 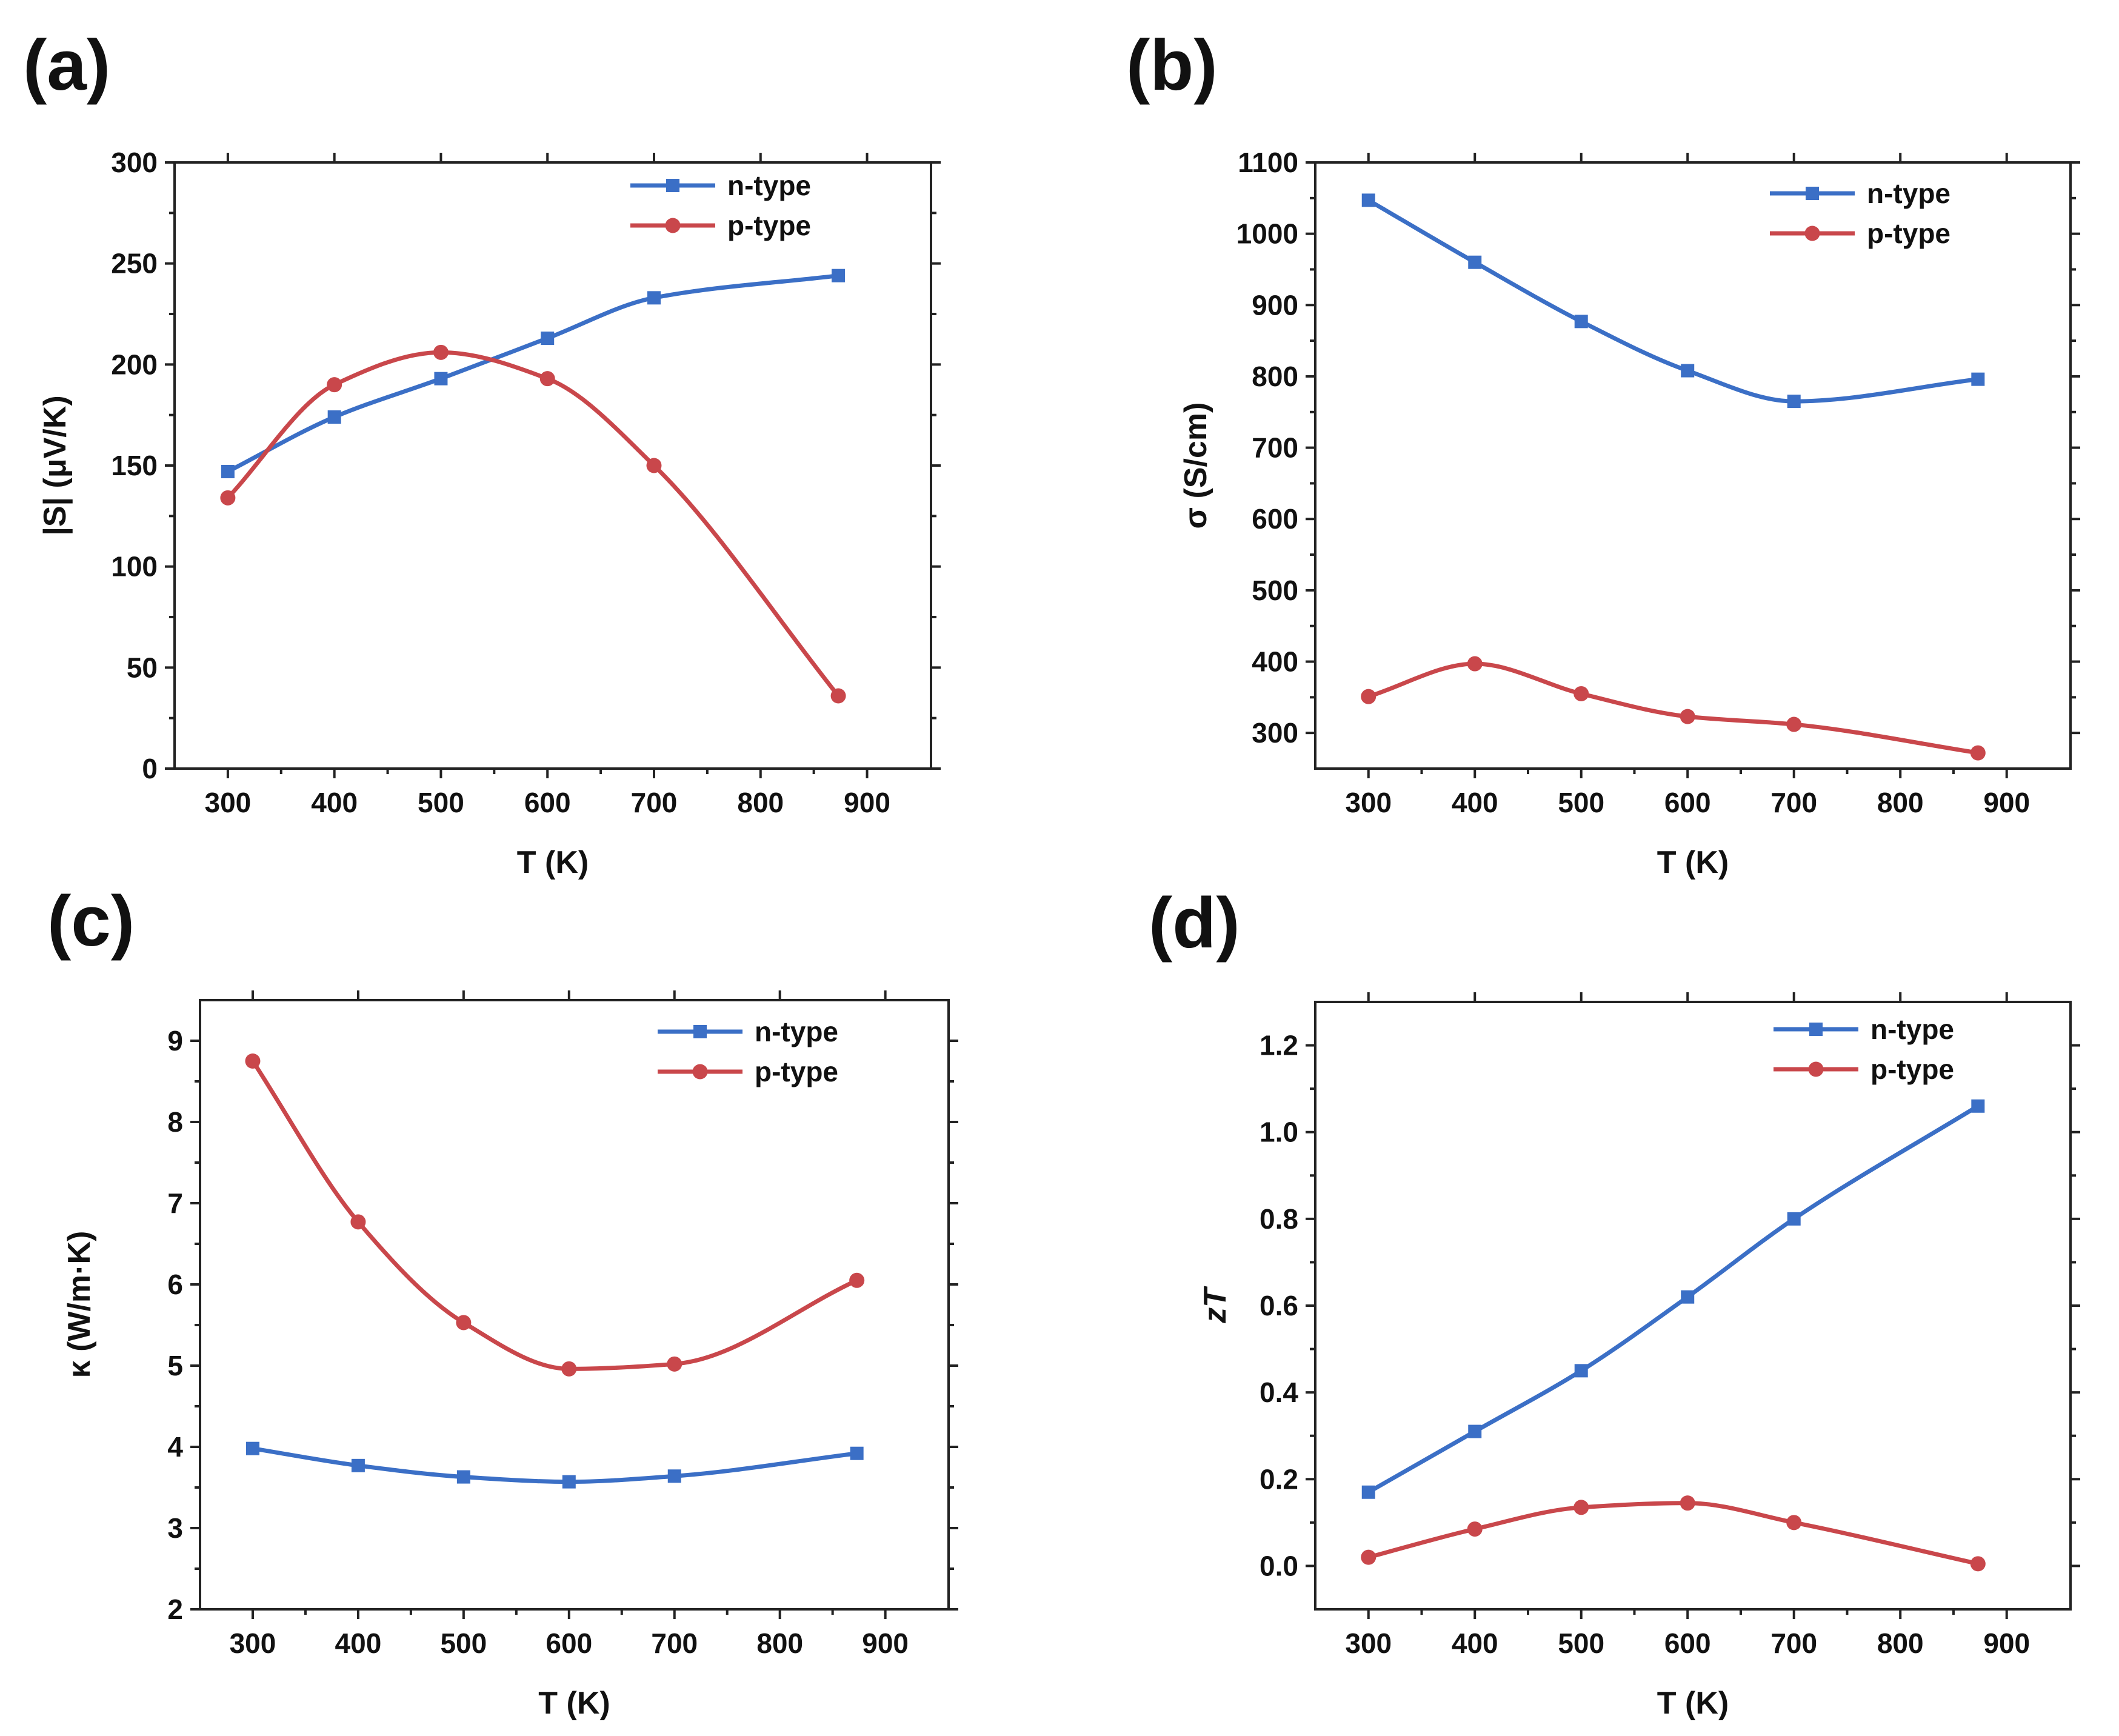 I want to click on y-axis-title: |S| (μV/K), so click(x=55, y=465).